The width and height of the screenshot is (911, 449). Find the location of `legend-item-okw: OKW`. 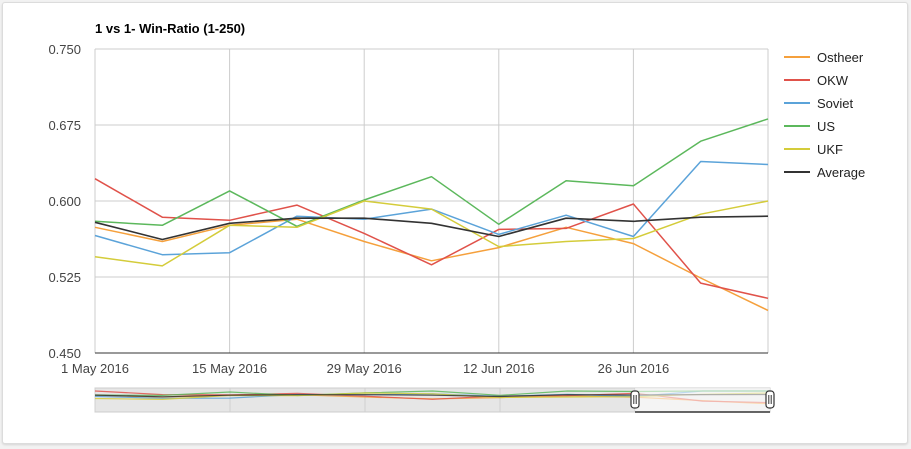

legend-item-okw: OKW is located at coordinates (816, 80).